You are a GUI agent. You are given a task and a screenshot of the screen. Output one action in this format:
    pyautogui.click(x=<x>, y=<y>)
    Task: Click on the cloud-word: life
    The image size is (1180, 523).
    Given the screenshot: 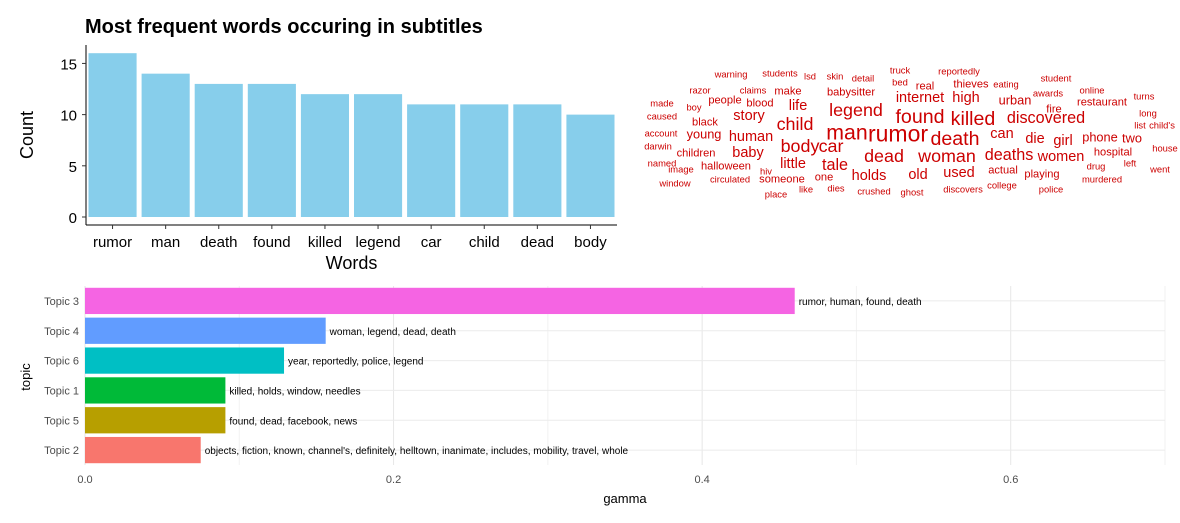 What is the action you would take?
    pyautogui.click(x=798, y=105)
    